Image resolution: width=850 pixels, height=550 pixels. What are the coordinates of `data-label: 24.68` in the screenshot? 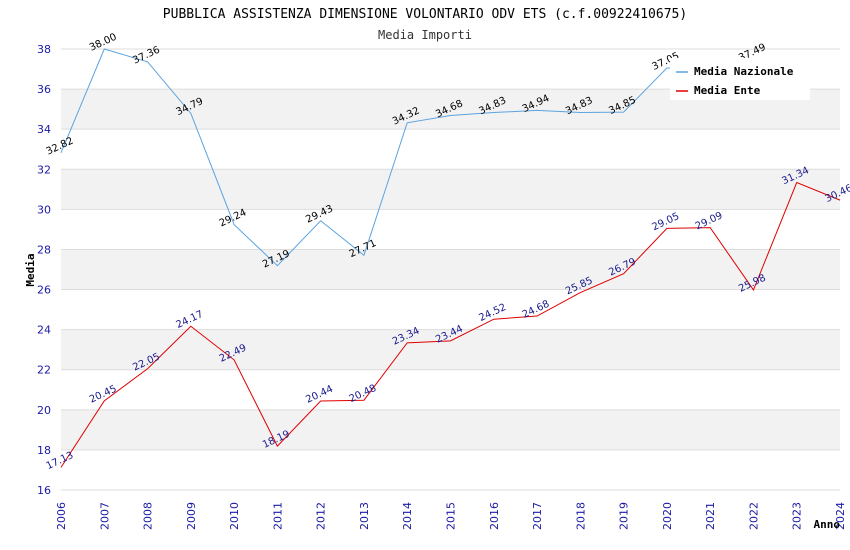 It's located at (536, 310).